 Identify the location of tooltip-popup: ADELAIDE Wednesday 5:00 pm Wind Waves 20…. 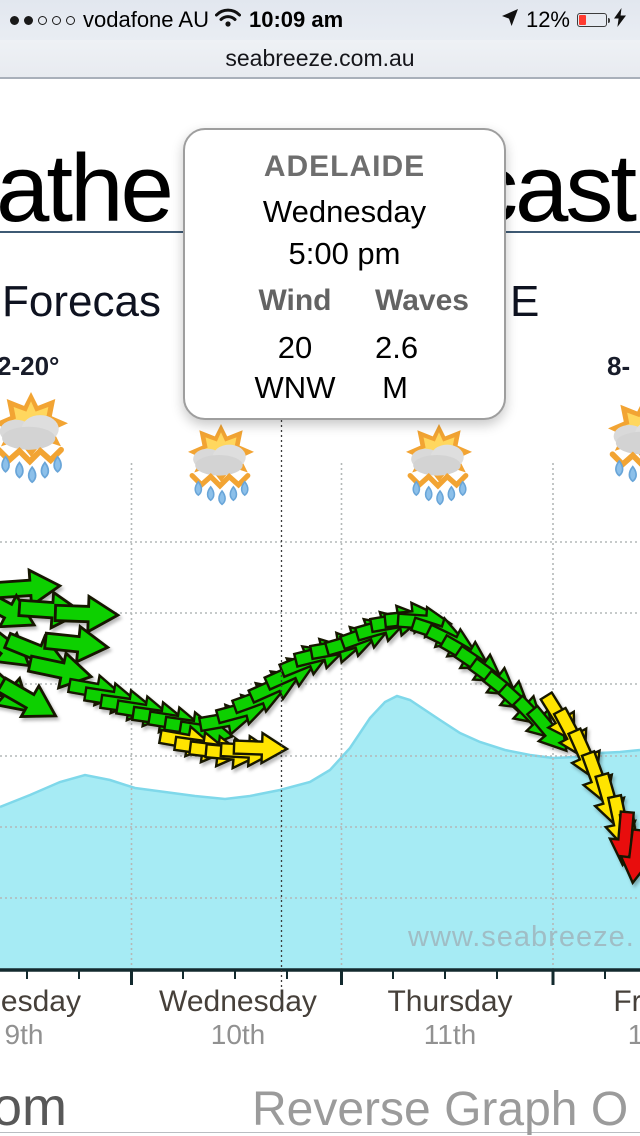
(344, 274).